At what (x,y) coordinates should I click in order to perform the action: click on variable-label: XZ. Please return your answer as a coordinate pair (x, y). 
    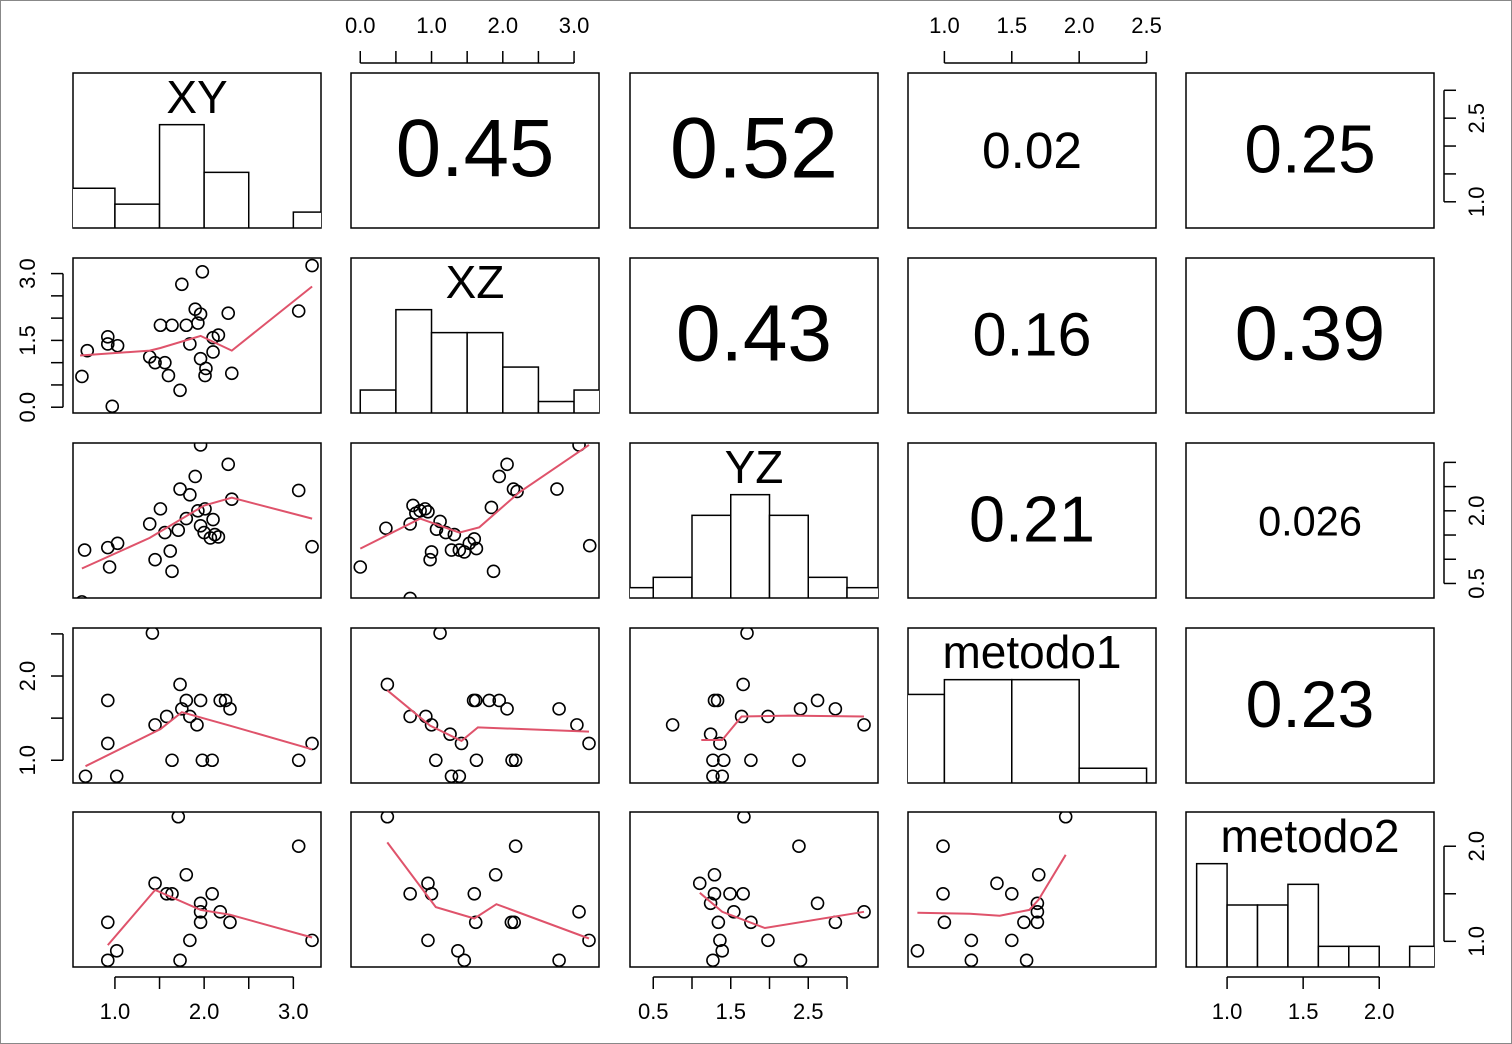
    Looking at the image, I should click on (475, 282).